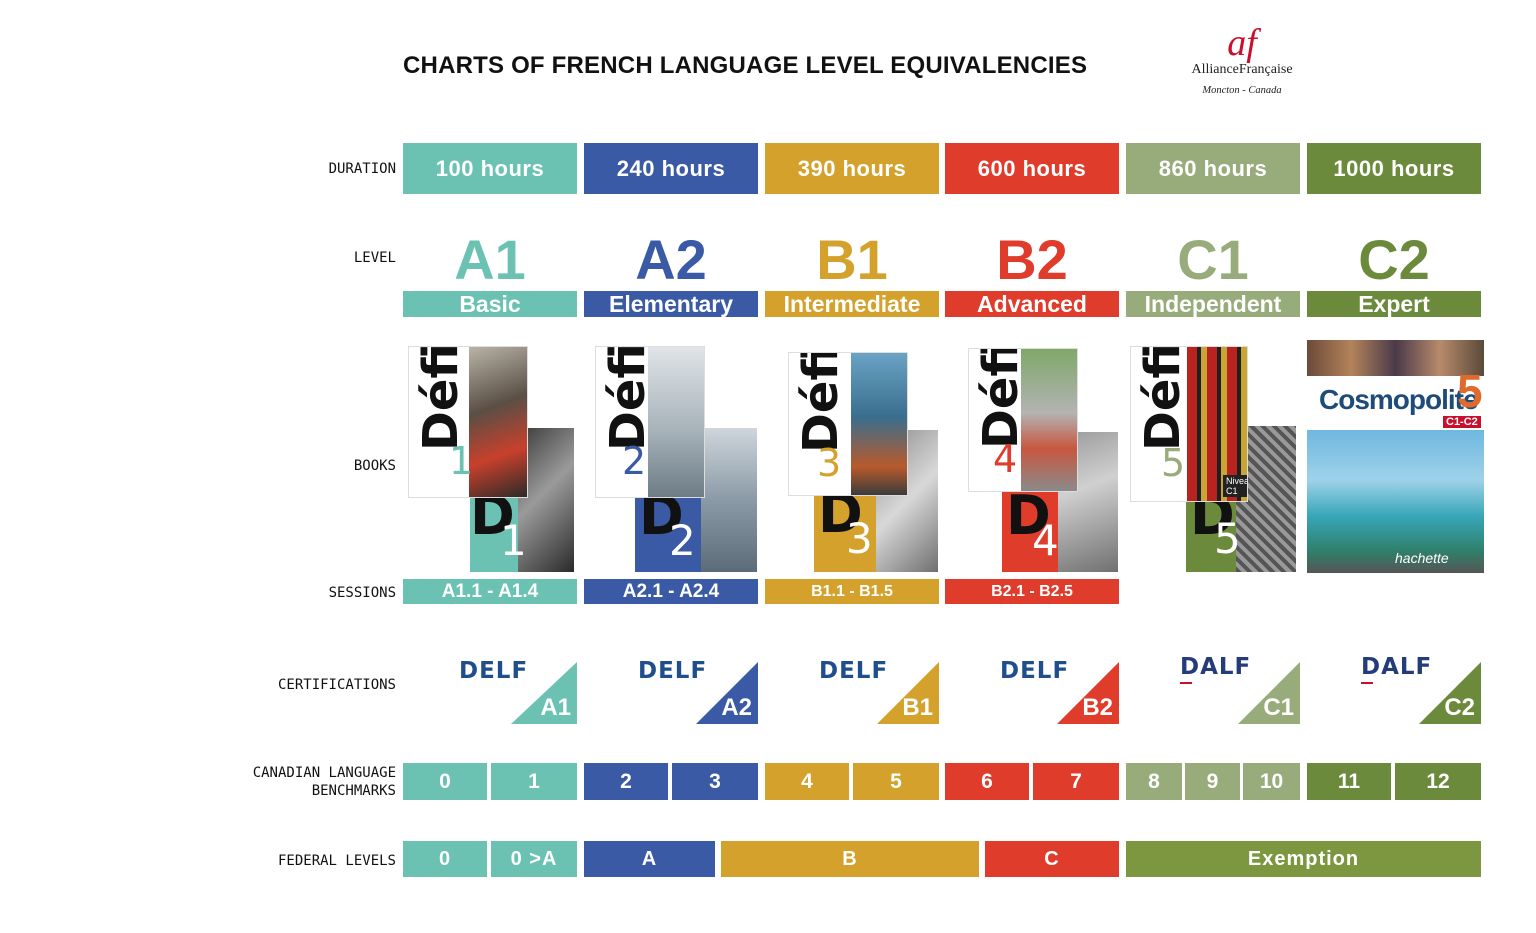 Image resolution: width=1536 pixels, height=933 pixels. I want to click on duration-a1: 100 hours, so click(490, 168).